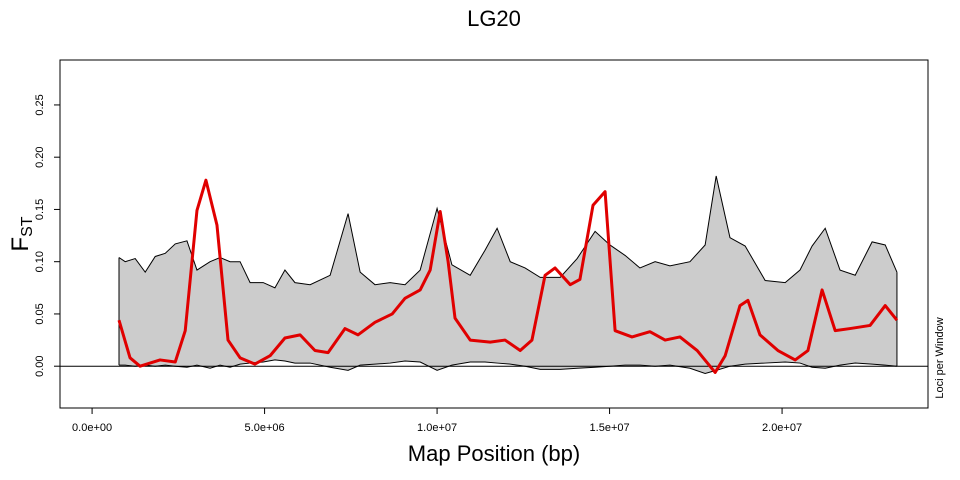 This screenshot has width=960, height=480. Describe the element at coordinates (40, 104) in the screenshot. I see `y-tick-label: 0.25` at that location.